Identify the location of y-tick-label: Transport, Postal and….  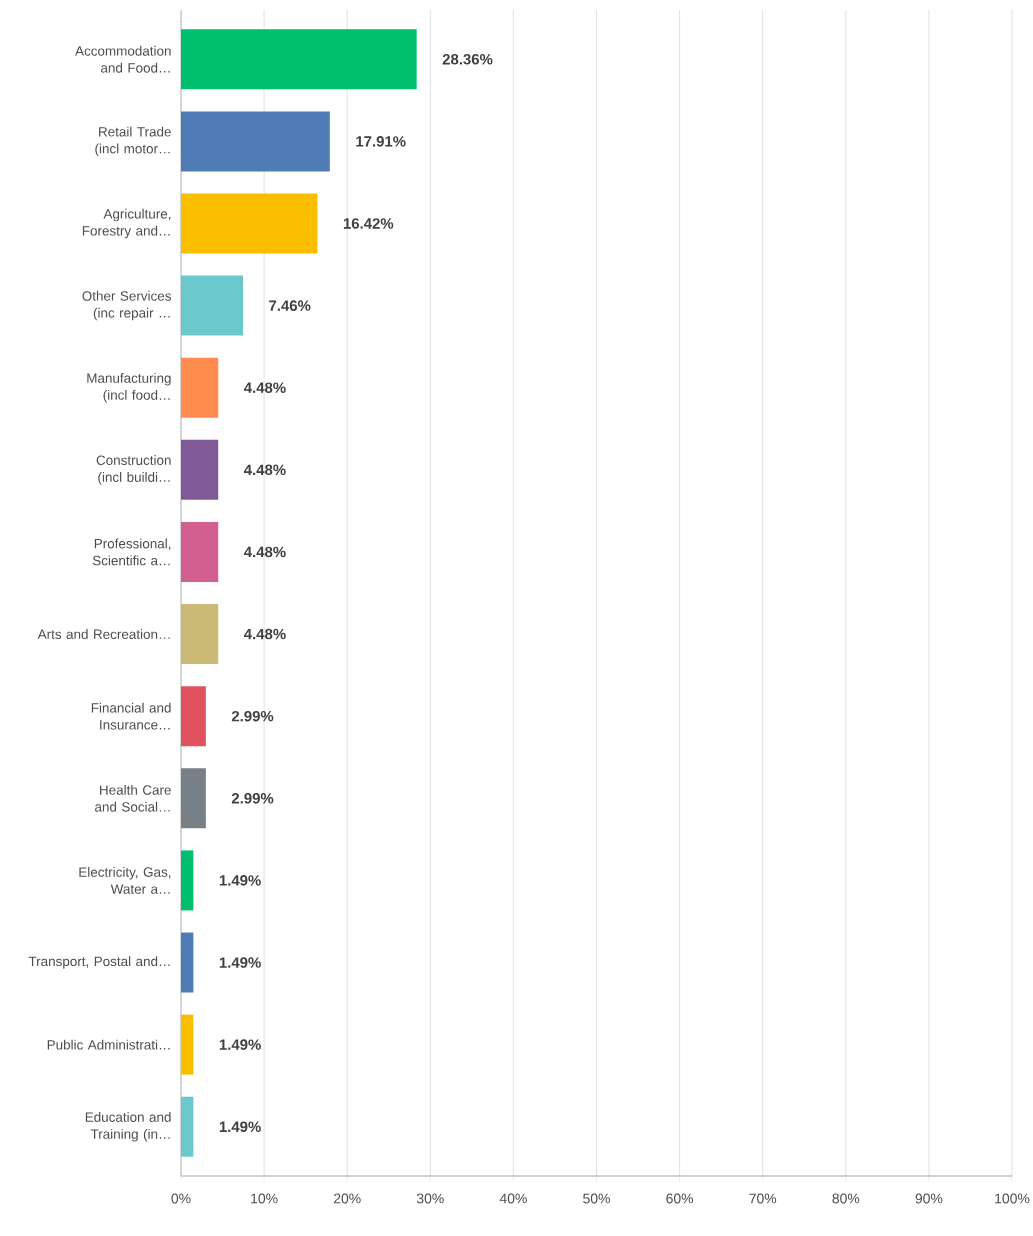
(99, 962).